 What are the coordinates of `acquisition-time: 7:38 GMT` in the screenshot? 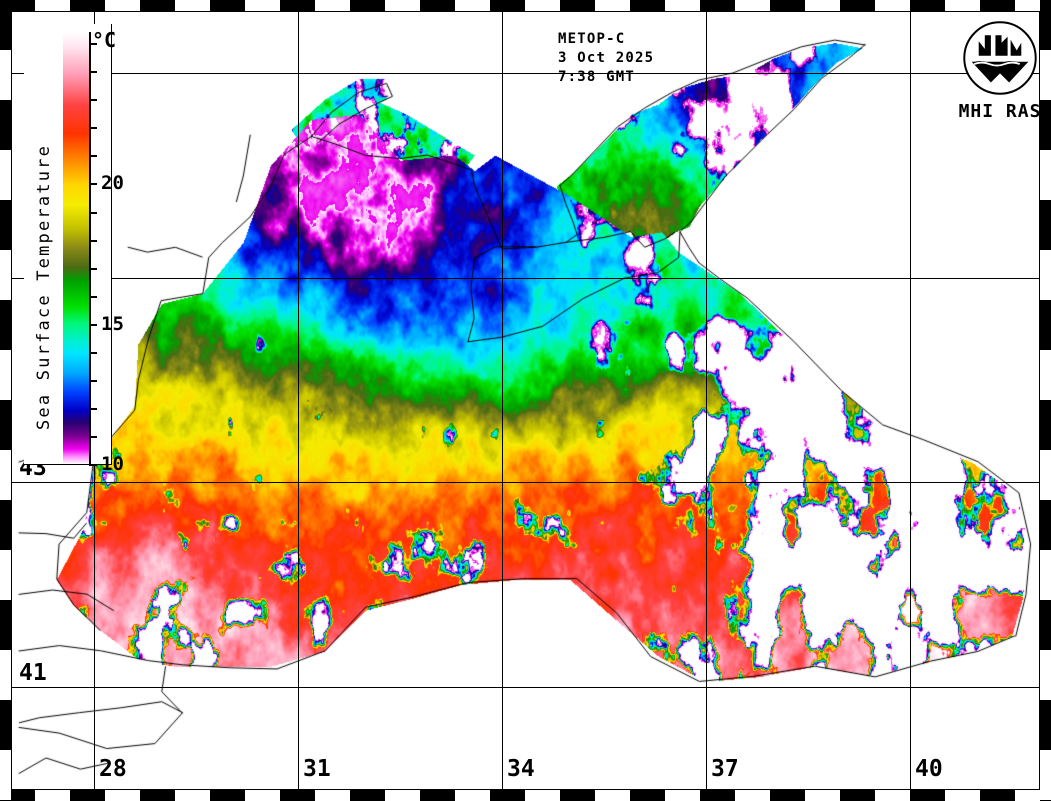 It's located at (597, 77).